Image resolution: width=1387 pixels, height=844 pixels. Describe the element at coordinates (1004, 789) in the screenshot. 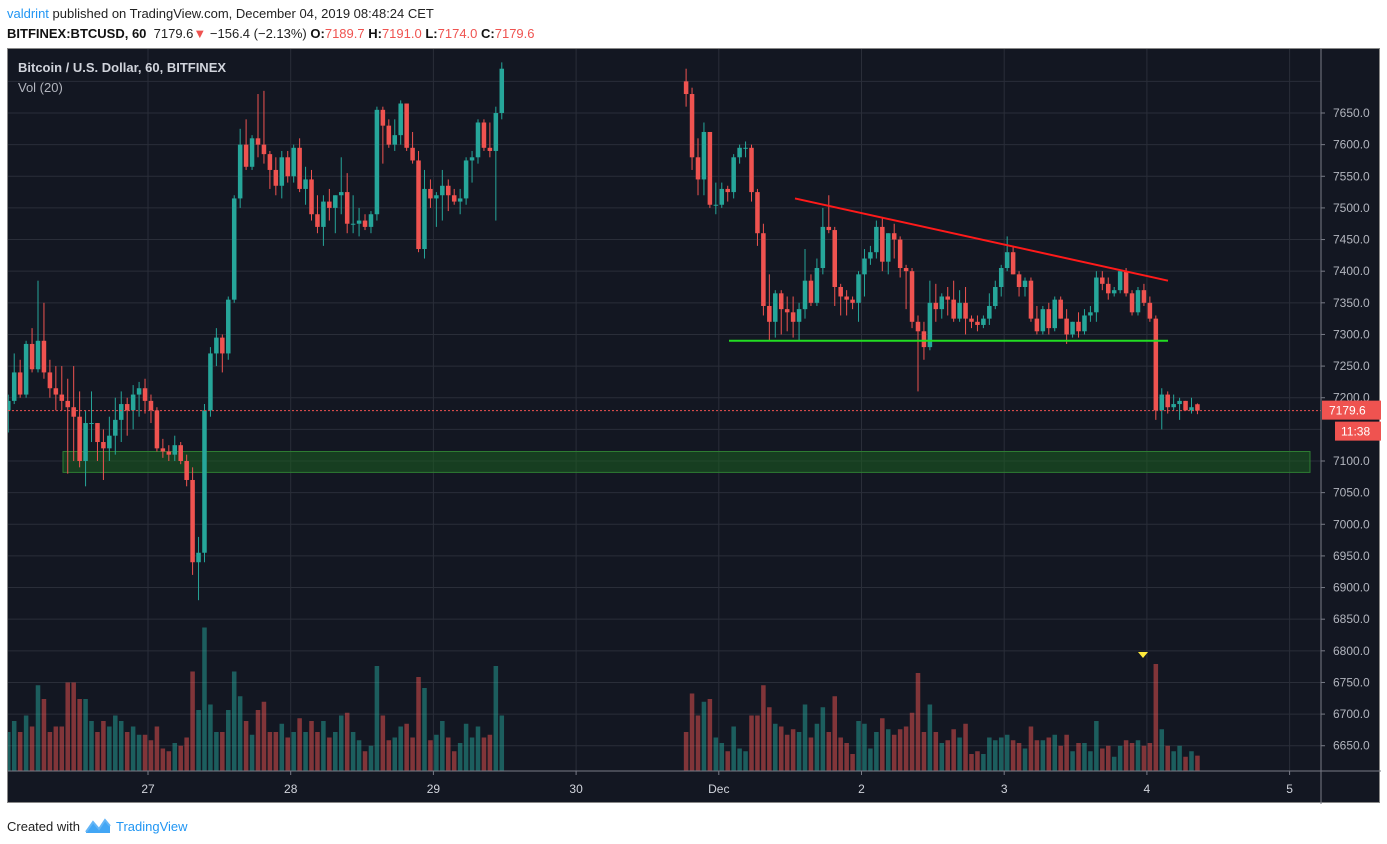

I see `svg-text: 3` at that location.